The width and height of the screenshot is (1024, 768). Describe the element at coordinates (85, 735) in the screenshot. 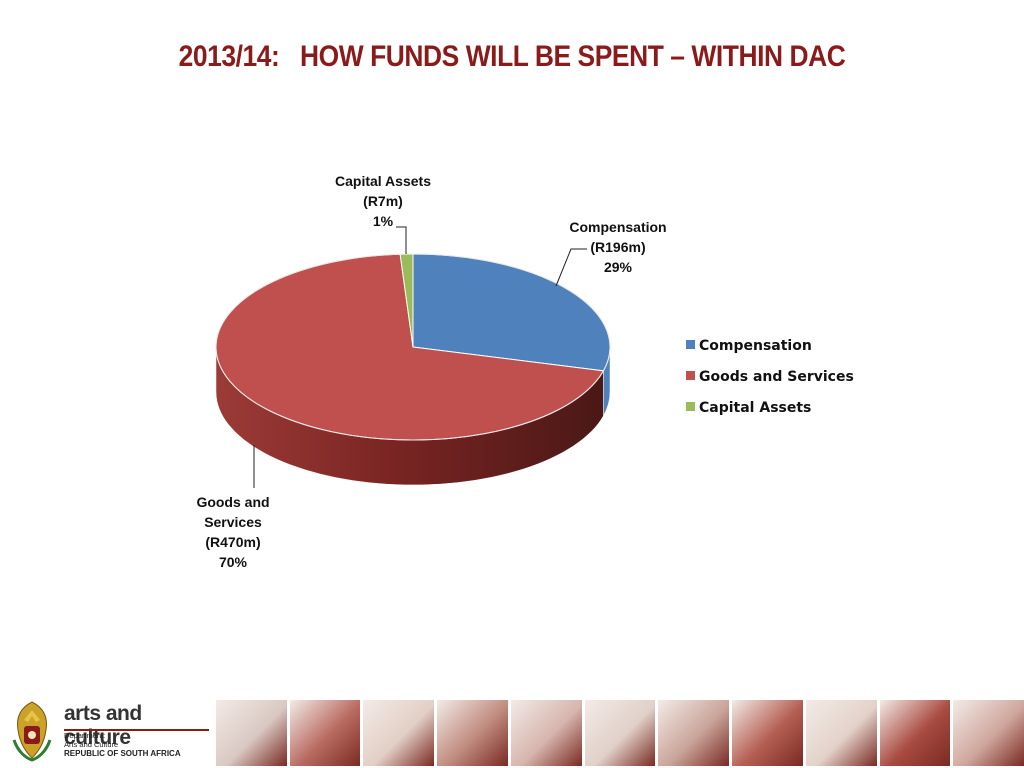

I see `dept-line: Department:` at that location.